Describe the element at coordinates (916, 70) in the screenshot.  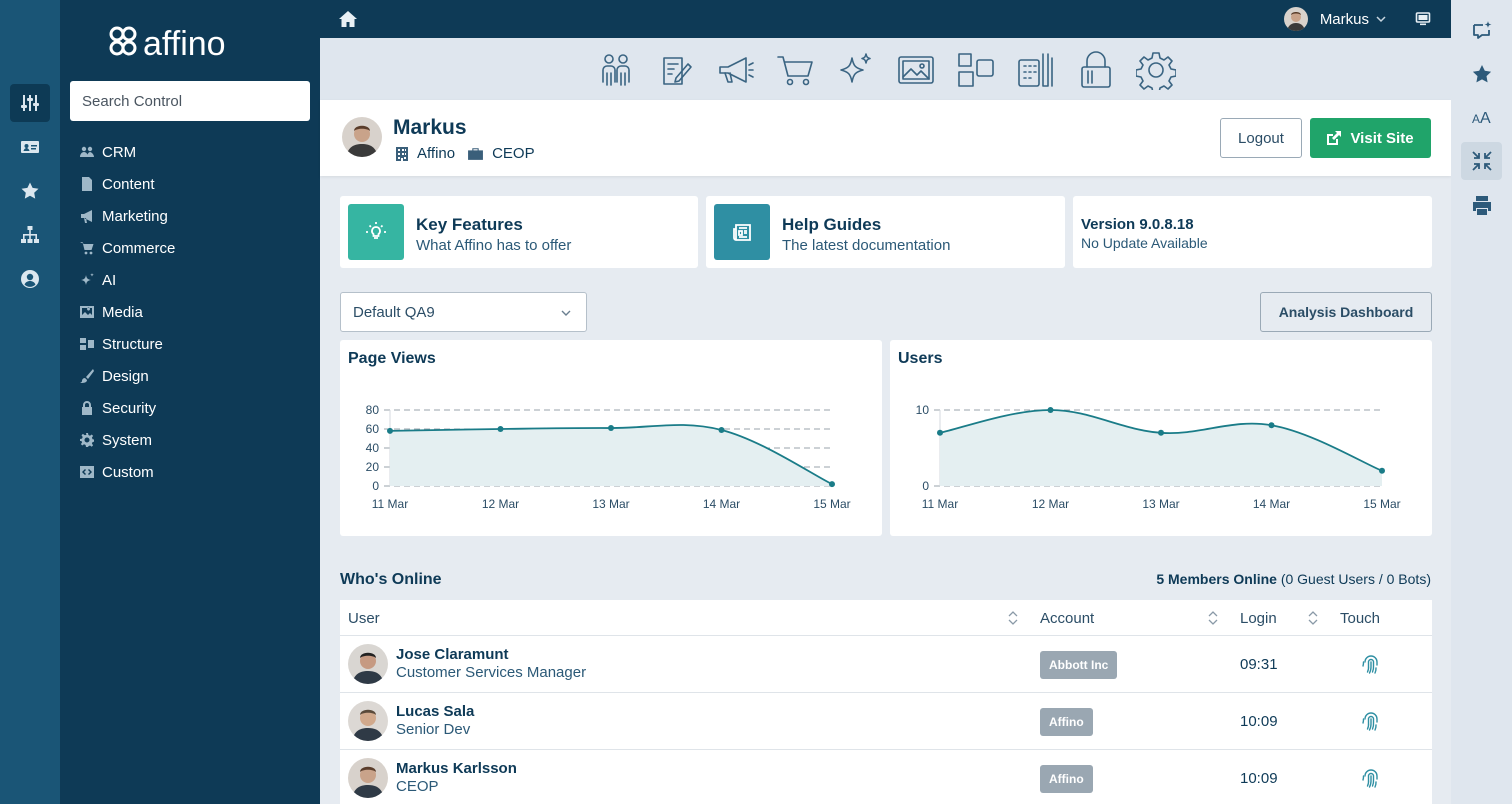
I see `image-icon` at that location.